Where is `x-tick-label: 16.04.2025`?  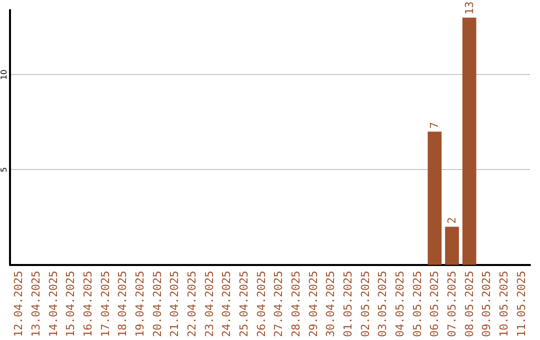 x-tick-label: 16.04.2025 is located at coordinates (88, 304).